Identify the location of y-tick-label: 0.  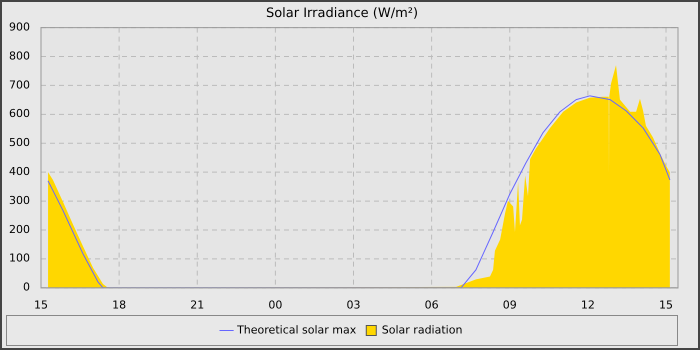
(26, 287).